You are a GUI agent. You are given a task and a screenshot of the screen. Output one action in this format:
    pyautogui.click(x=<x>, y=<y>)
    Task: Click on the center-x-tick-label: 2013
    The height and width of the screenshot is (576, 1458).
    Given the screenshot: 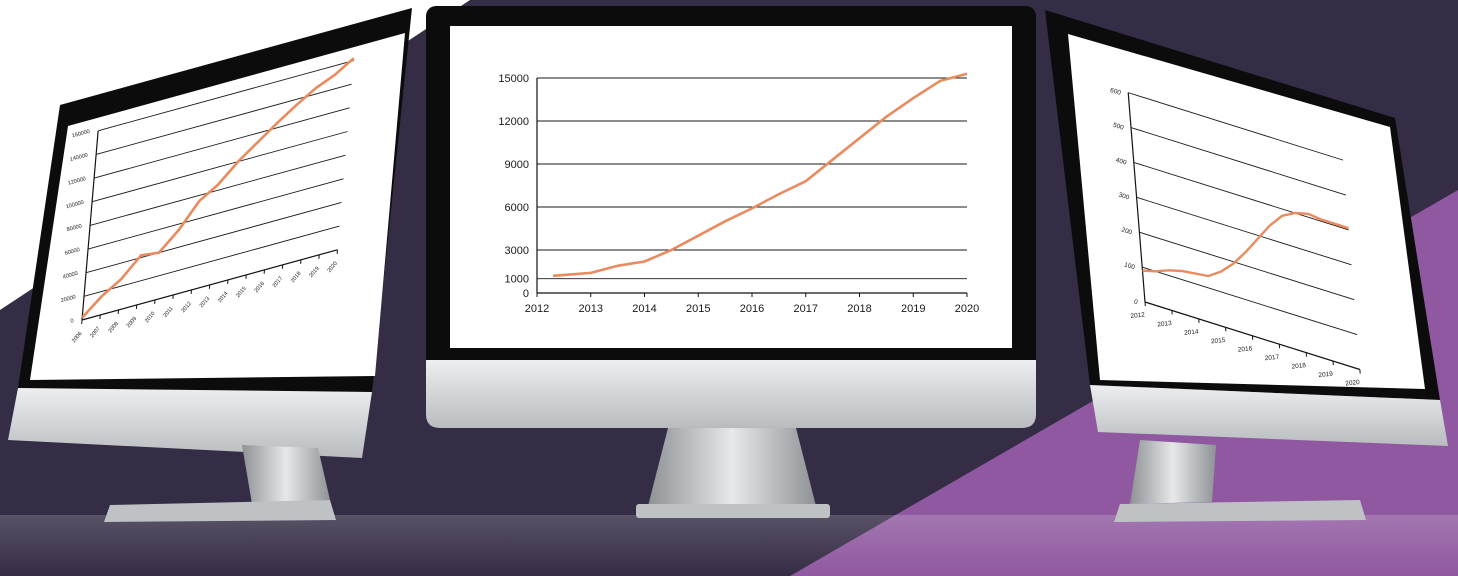 What is the action you would take?
    pyautogui.click(x=591, y=309)
    